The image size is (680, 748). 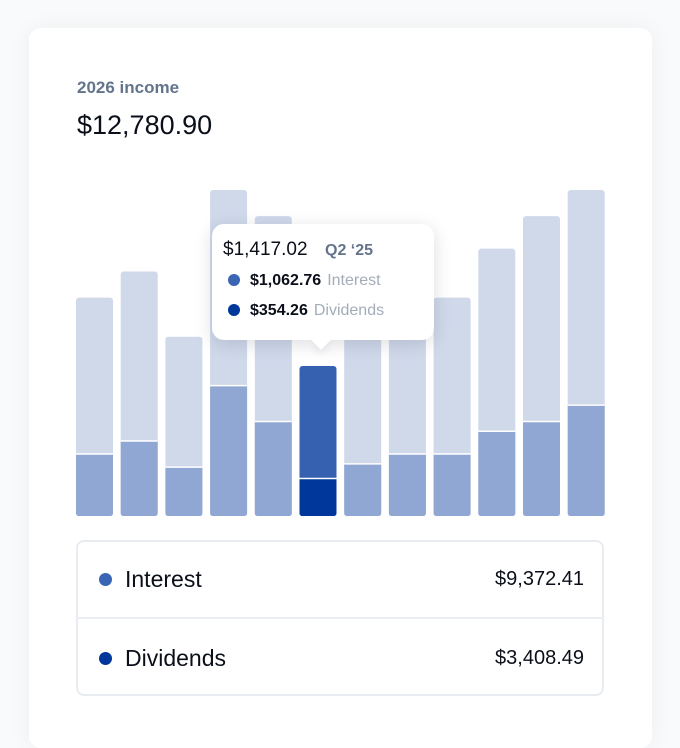 I want to click on legend-interest-value: $9,372.41, so click(x=539, y=579).